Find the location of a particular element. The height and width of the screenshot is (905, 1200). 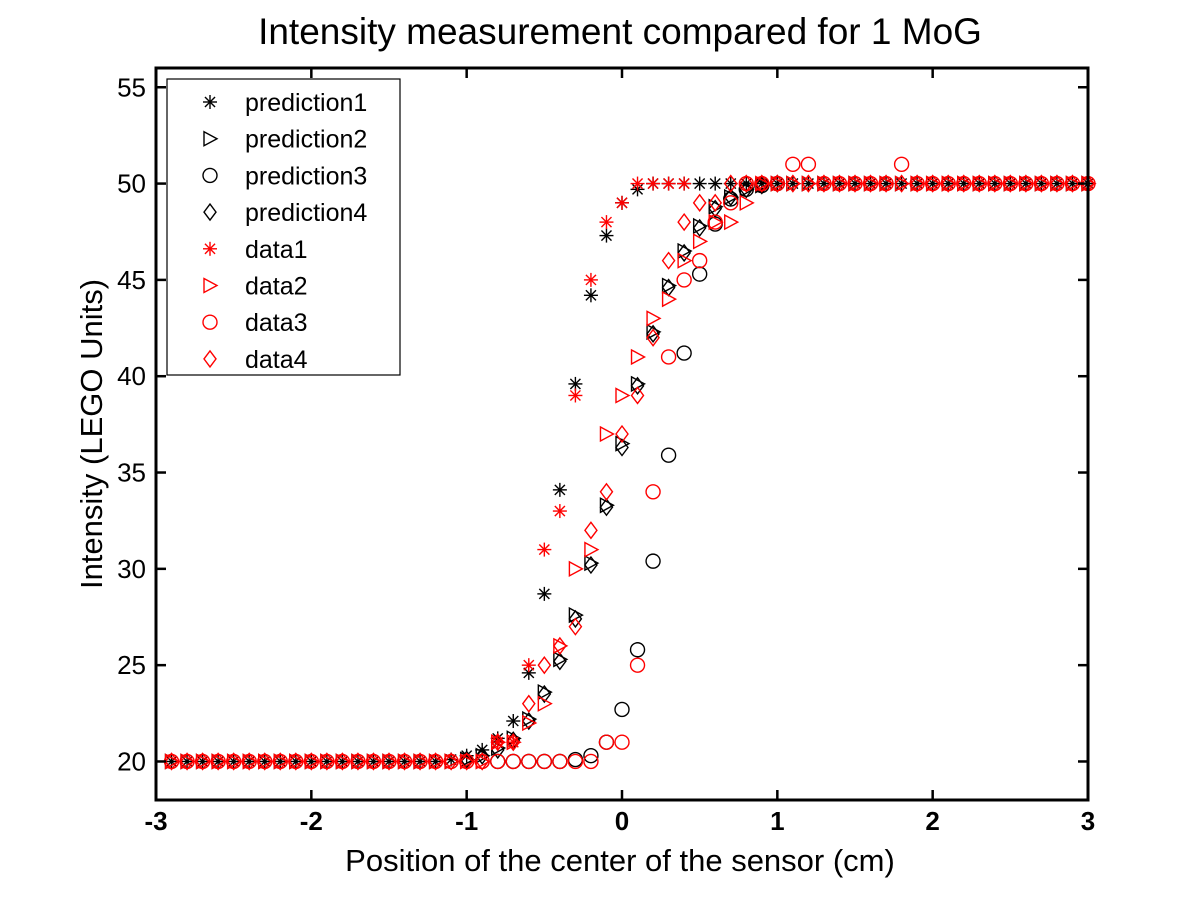

legend-label: prediction4 is located at coordinates (306, 213).